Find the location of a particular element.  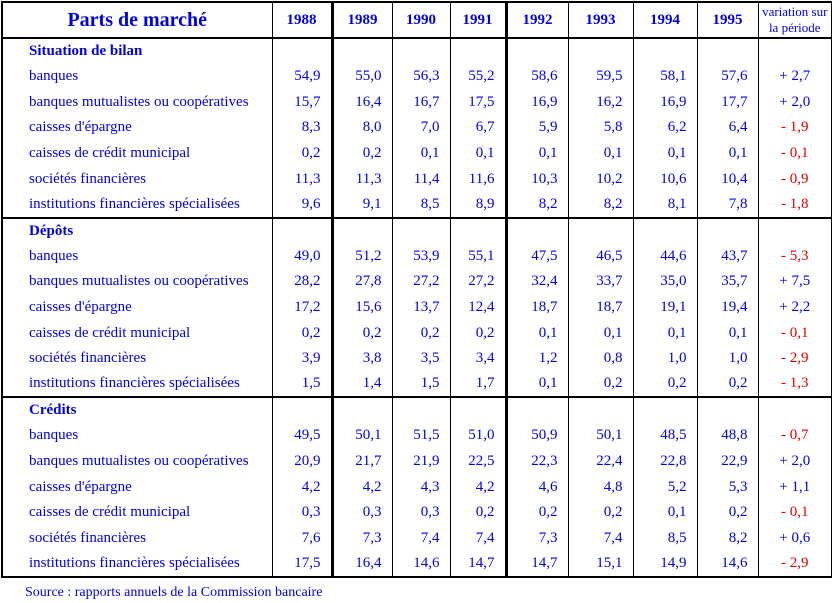

value-cell: 53,9 is located at coordinates (421, 256).